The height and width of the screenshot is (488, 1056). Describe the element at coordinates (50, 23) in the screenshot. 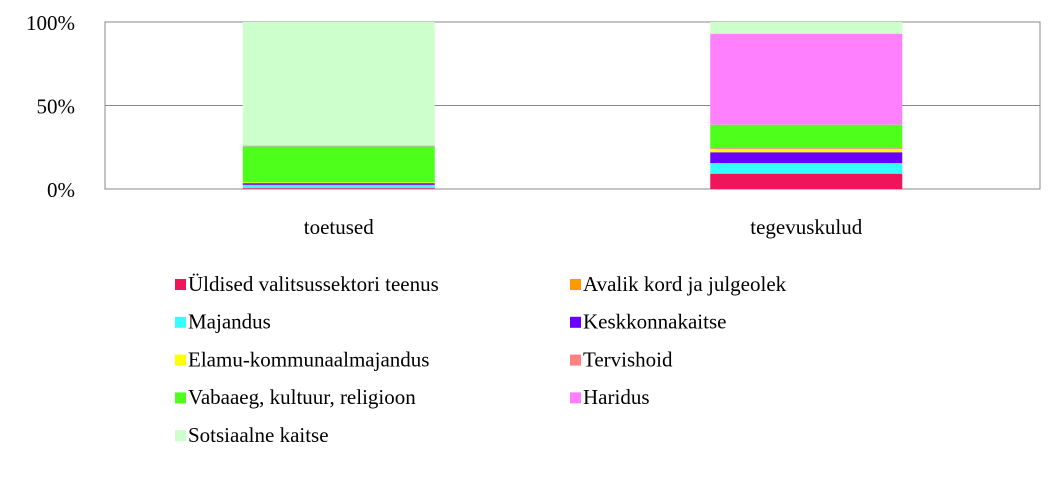

I see `y-tick-label: 100%` at that location.